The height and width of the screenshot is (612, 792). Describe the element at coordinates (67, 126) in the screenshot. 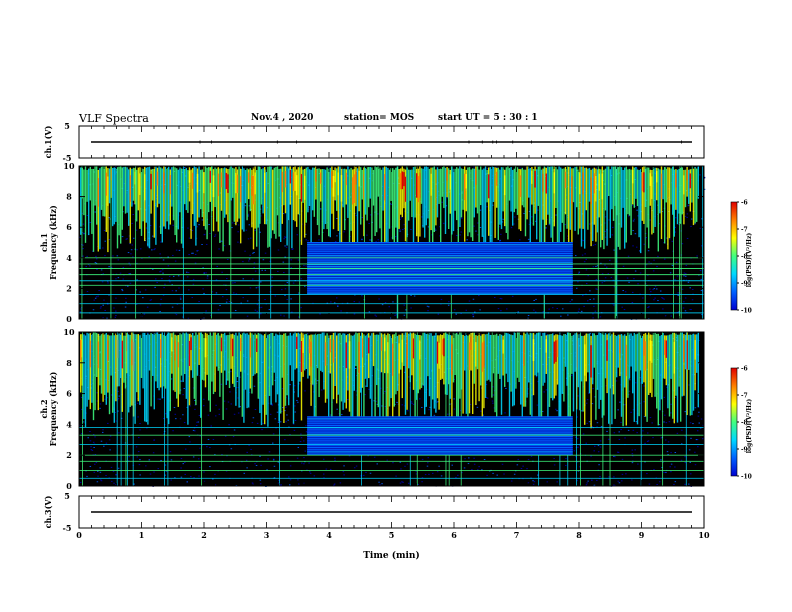

I see `y-tick-label: 5` at that location.